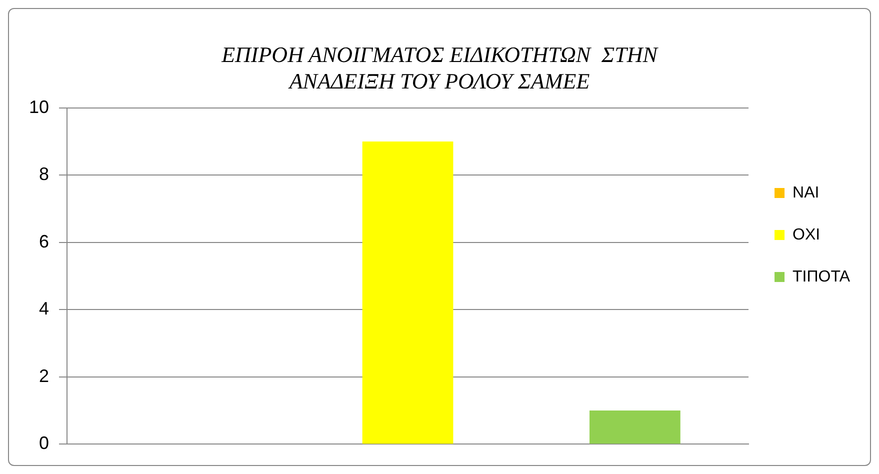 This screenshot has height=474, width=879. Describe the element at coordinates (821, 277) in the screenshot. I see `legend-label: ΤΙΠΟΤΑ` at that location.